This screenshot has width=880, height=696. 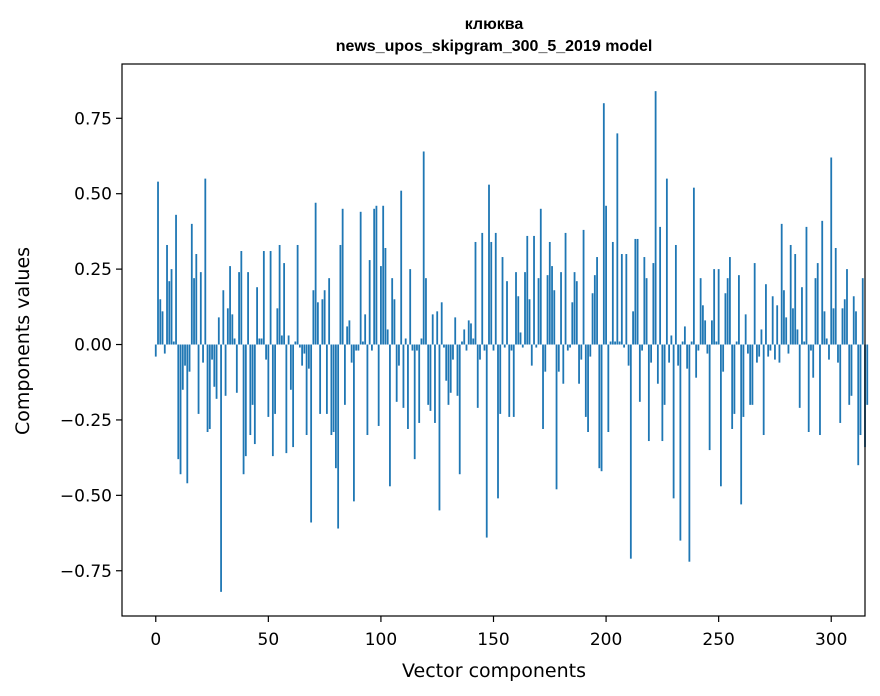 I want to click on x-axis-ticks: 0 50 100 150 200 250 300, so click(x=498, y=633).